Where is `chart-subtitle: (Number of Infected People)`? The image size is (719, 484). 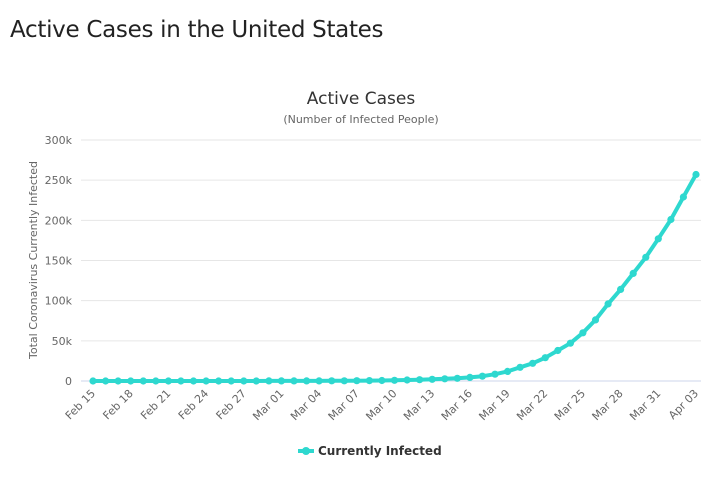 chart-subtitle: (Number of Infected People) is located at coordinates (360, 119).